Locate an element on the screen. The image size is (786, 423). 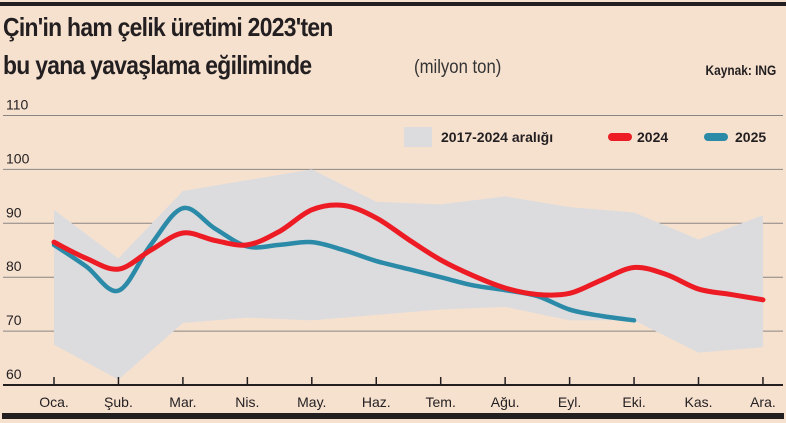
y-tick-label: 70 is located at coordinates (14, 320).